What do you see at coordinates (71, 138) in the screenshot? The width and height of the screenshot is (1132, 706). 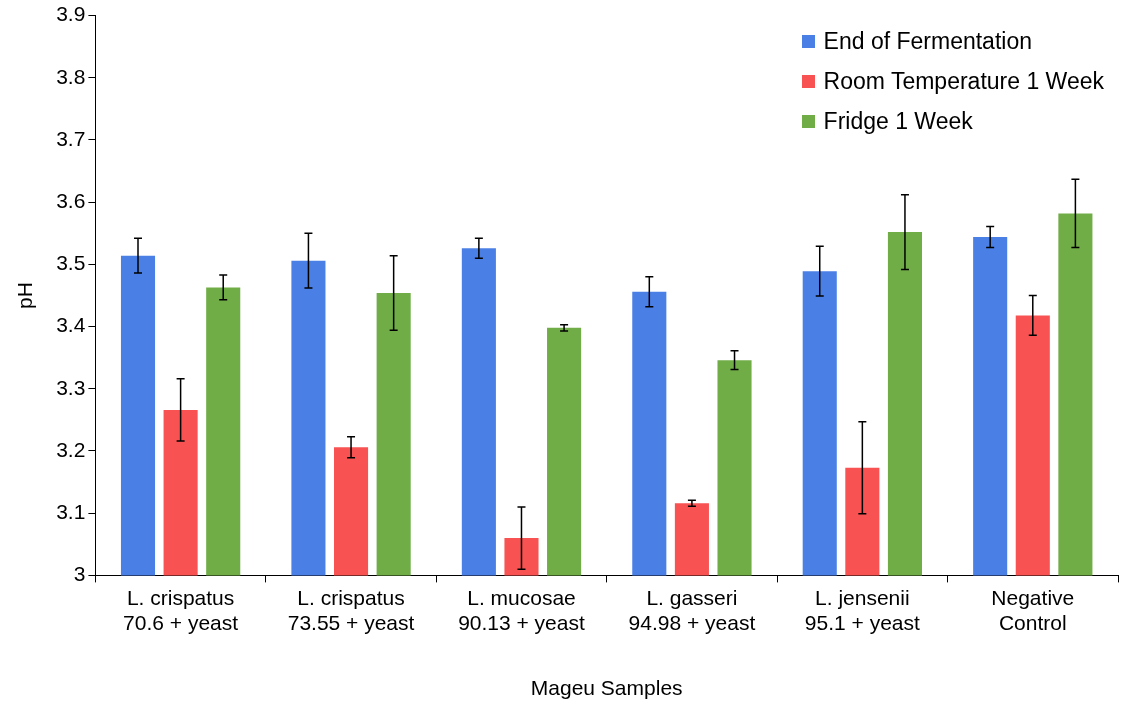 I see `y-tick-label: 3.7` at bounding box center [71, 138].